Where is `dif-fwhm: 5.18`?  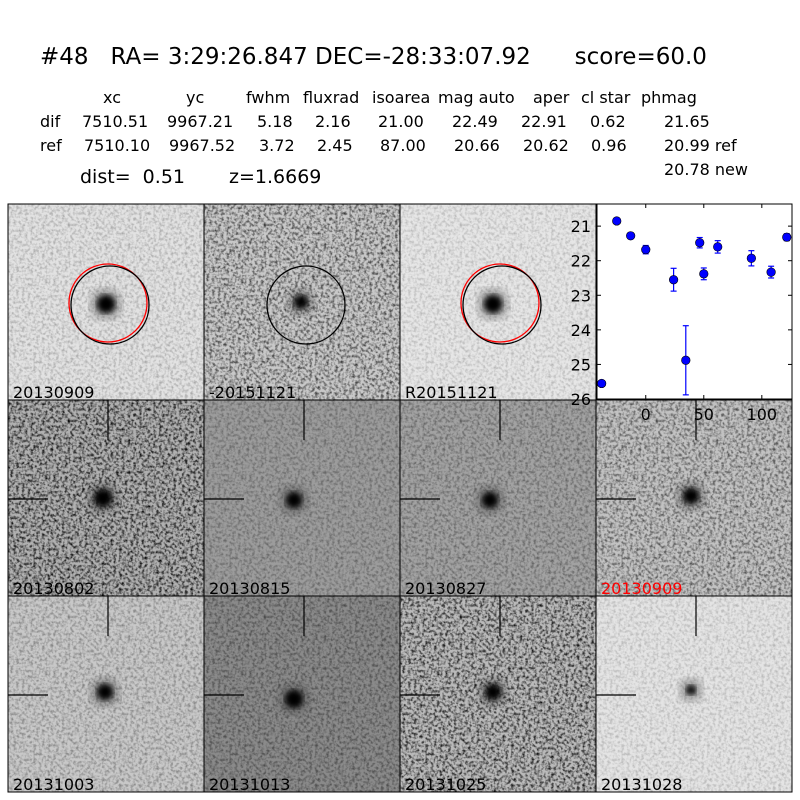 dif-fwhm: 5.18 is located at coordinates (275, 121).